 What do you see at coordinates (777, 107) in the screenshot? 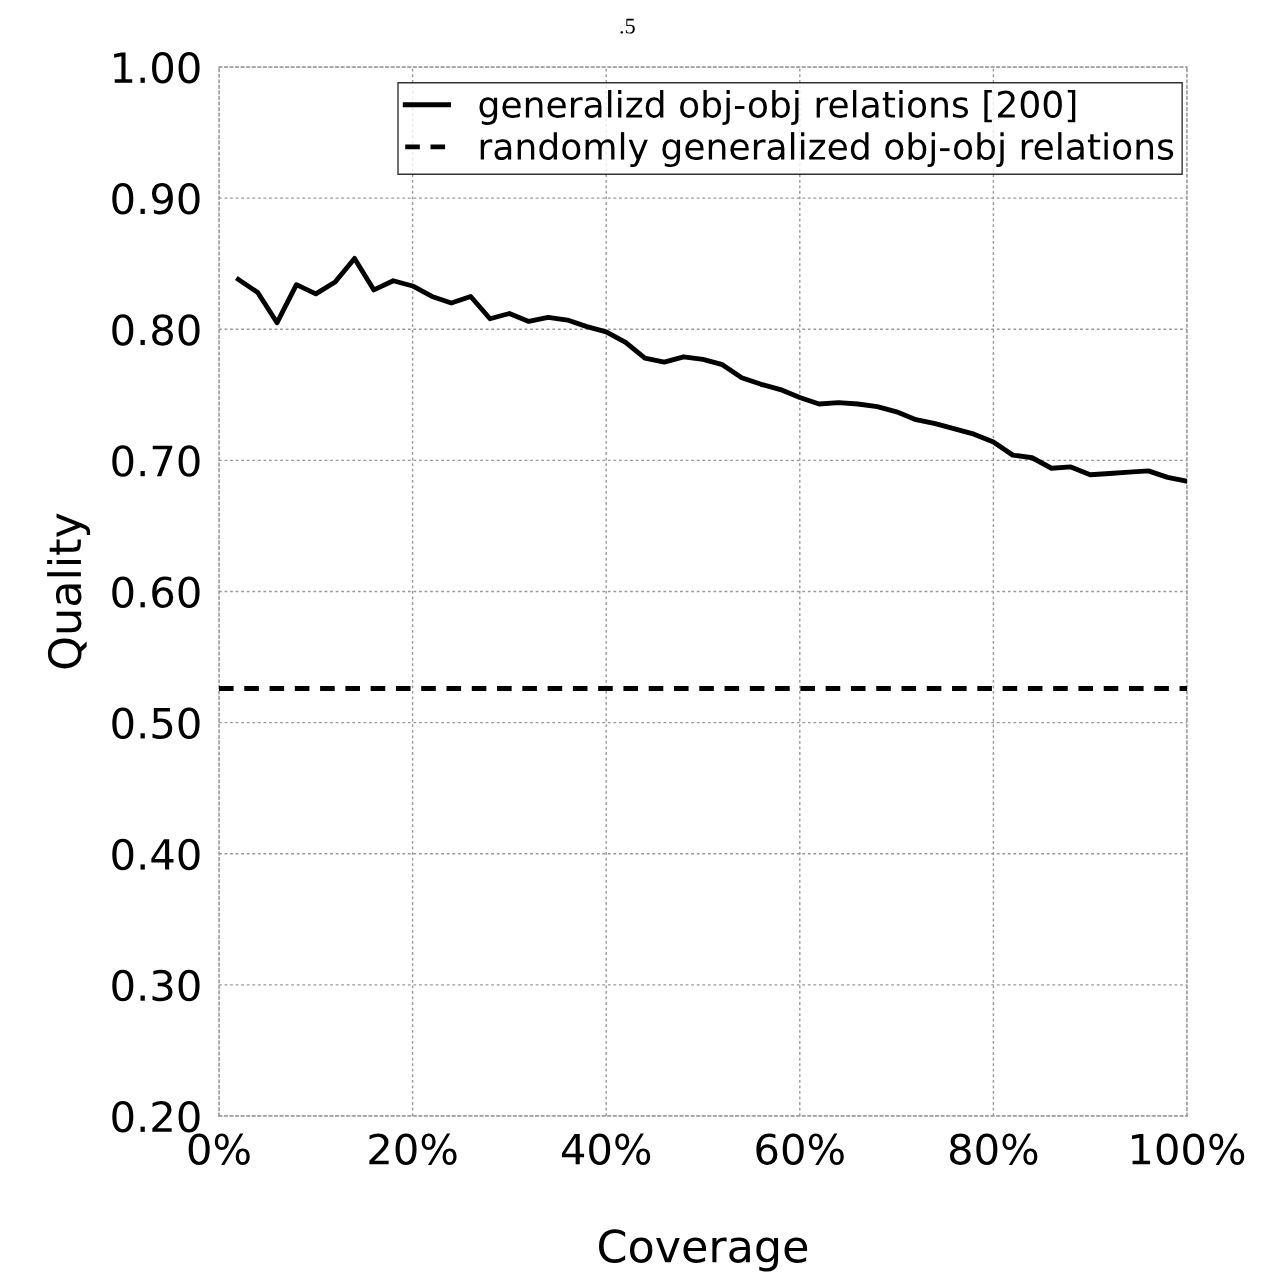
I see `legend-label: generalizd obj-obj relations [200]` at bounding box center [777, 107].